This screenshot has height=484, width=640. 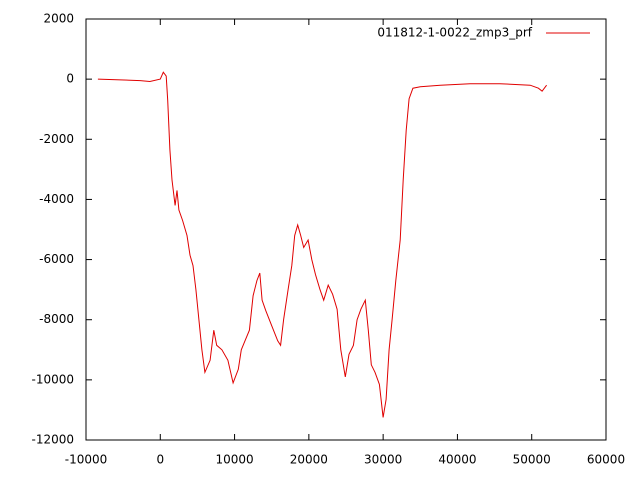 What do you see at coordinates (532, 460) in the screenshot?
I see `x-tick-label: 50000` at bounding box center [532, 460].